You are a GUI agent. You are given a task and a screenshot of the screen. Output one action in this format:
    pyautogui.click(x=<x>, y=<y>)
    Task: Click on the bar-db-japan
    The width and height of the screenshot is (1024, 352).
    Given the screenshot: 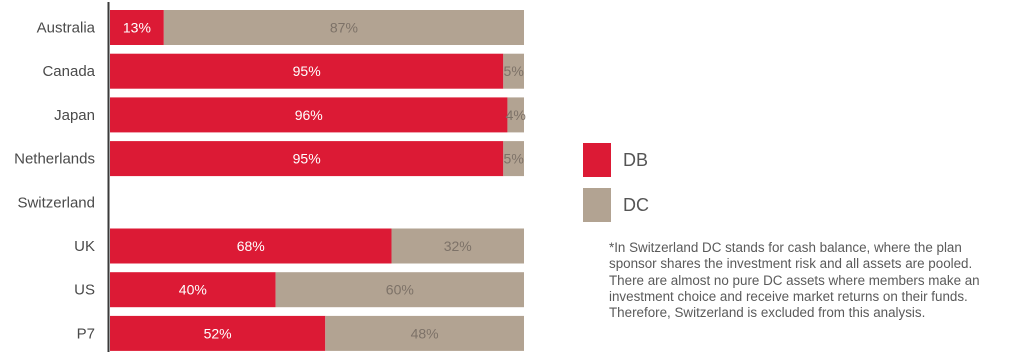 What is the action you would take?
    pyautogui.click(x=309, y=115)
    